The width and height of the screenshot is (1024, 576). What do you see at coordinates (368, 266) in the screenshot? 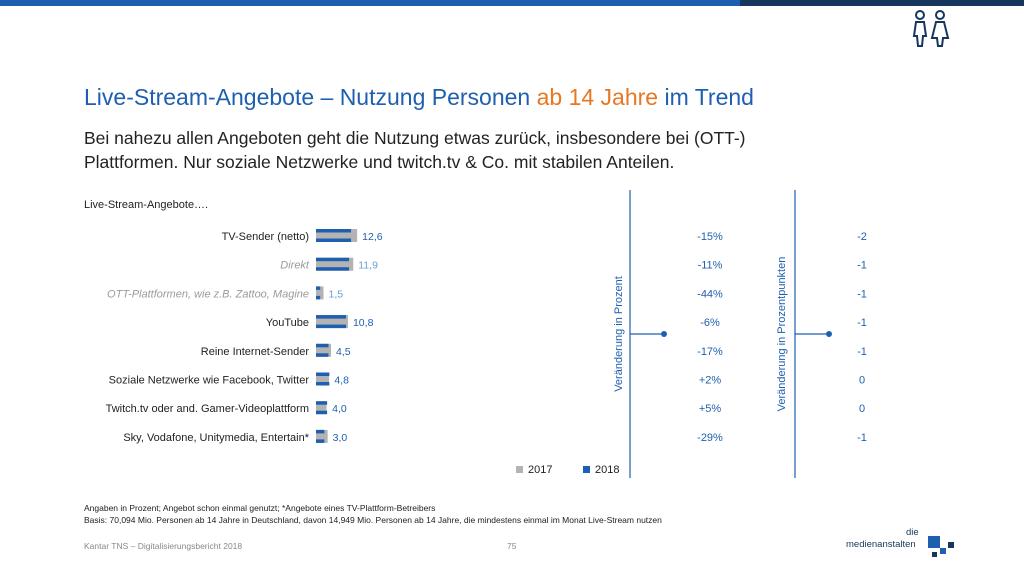
I see `value-label: 11,9` at bounding box center [368, 266].